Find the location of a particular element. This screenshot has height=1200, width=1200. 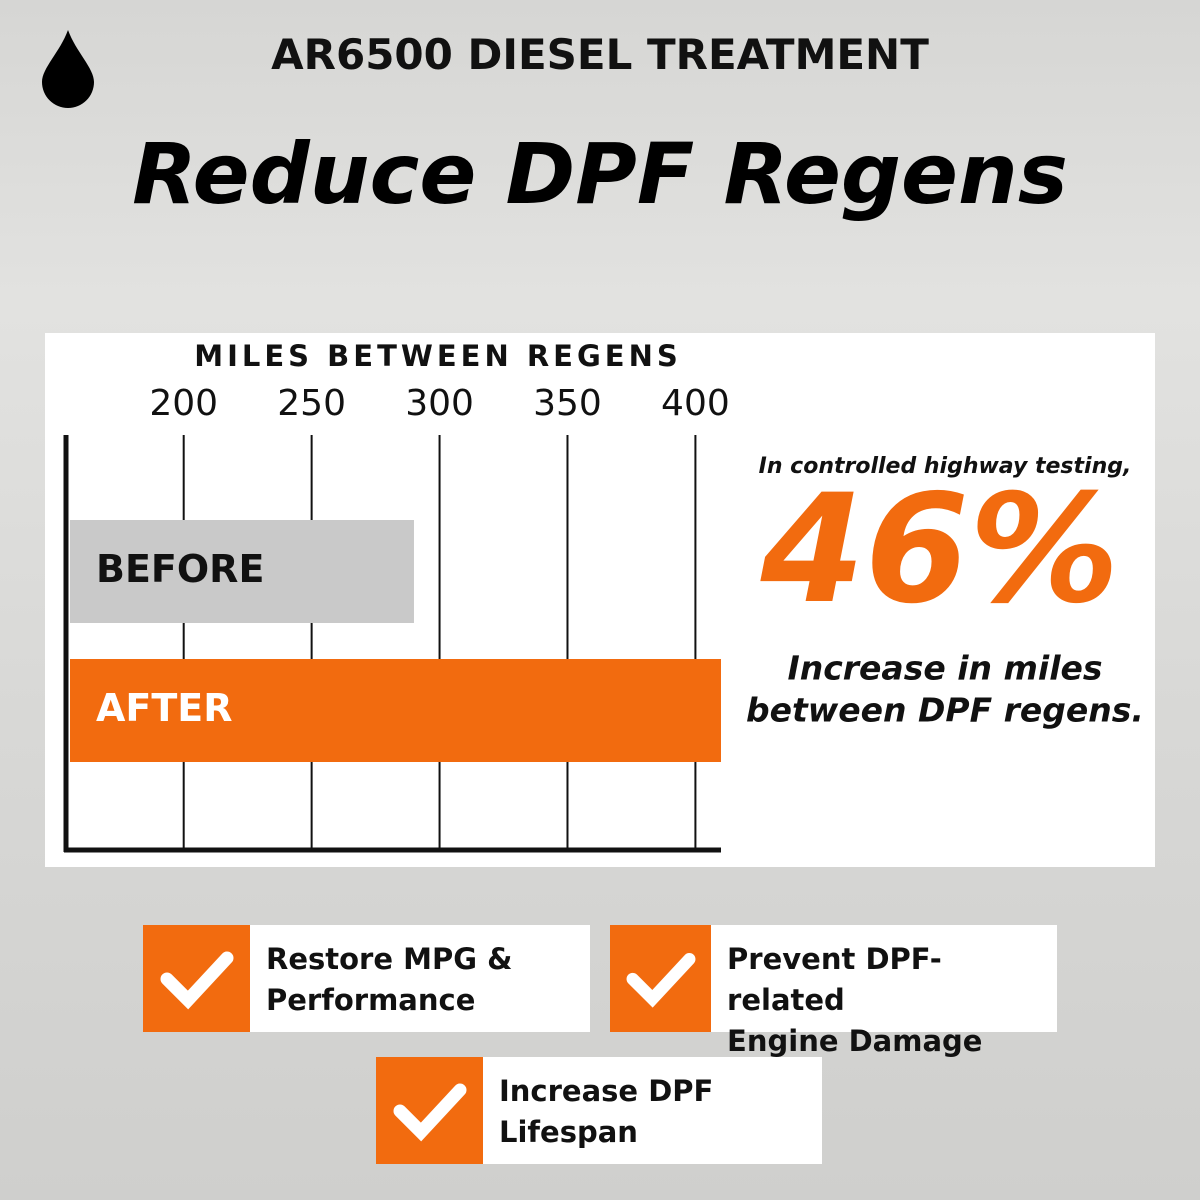

x-tick-label: 200 is located at coordinates (183, 403).